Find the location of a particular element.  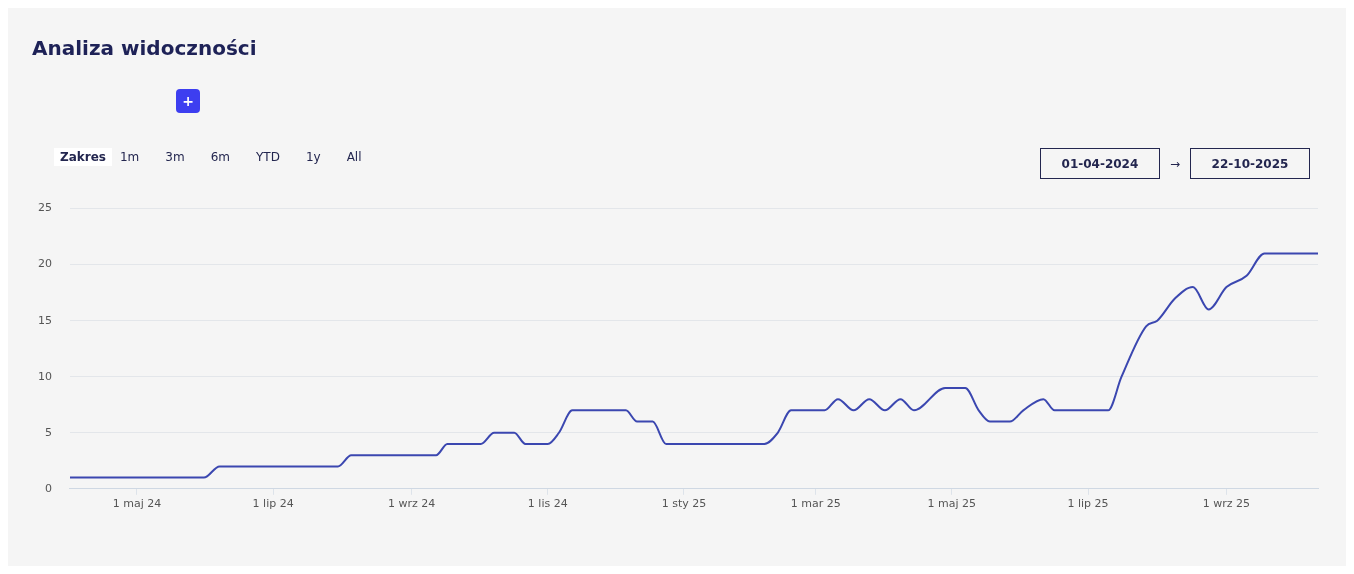

text: 01-04-2024 is located at coordinates (1099, 163).